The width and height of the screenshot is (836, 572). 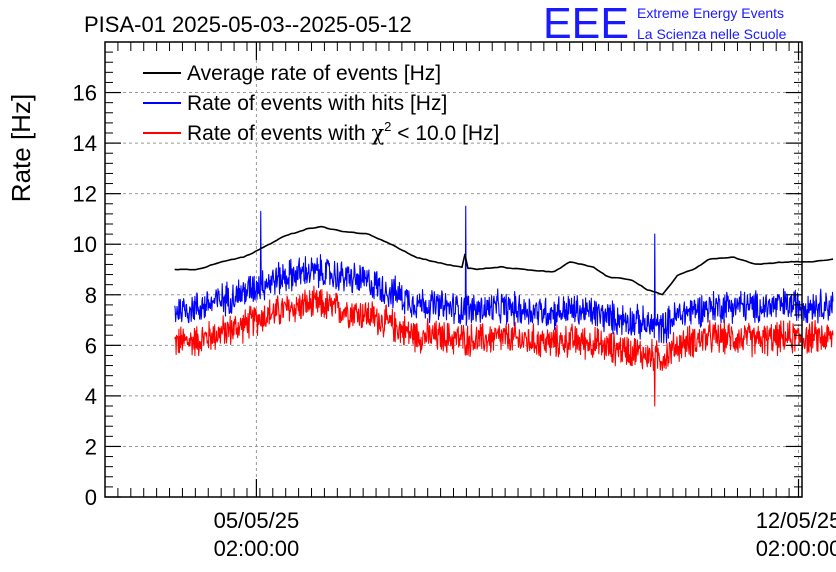 I want to click on legend-label-chi2: Rate of events with χ2 < 10.0 [Hz], so click(x=343, y=132).